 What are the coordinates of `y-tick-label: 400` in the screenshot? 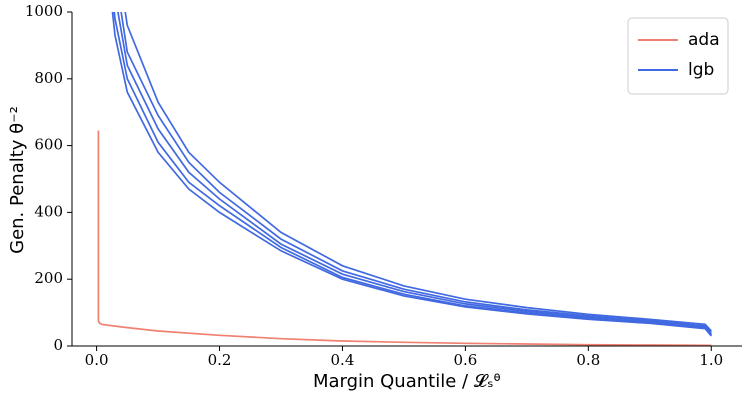 It's located at (48, 211).